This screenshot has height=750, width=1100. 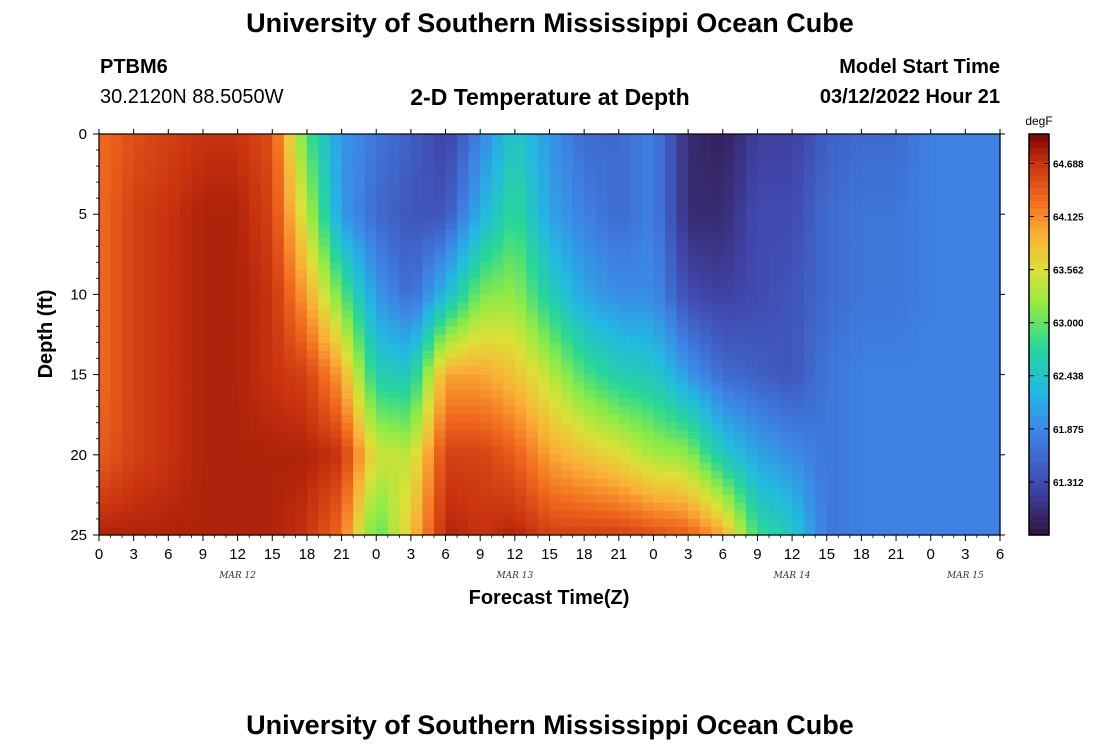 What do you see at coordinates (83, 214) in the screenshot?
I see `y-tick-label: 5` at bounding box center [83, 214].